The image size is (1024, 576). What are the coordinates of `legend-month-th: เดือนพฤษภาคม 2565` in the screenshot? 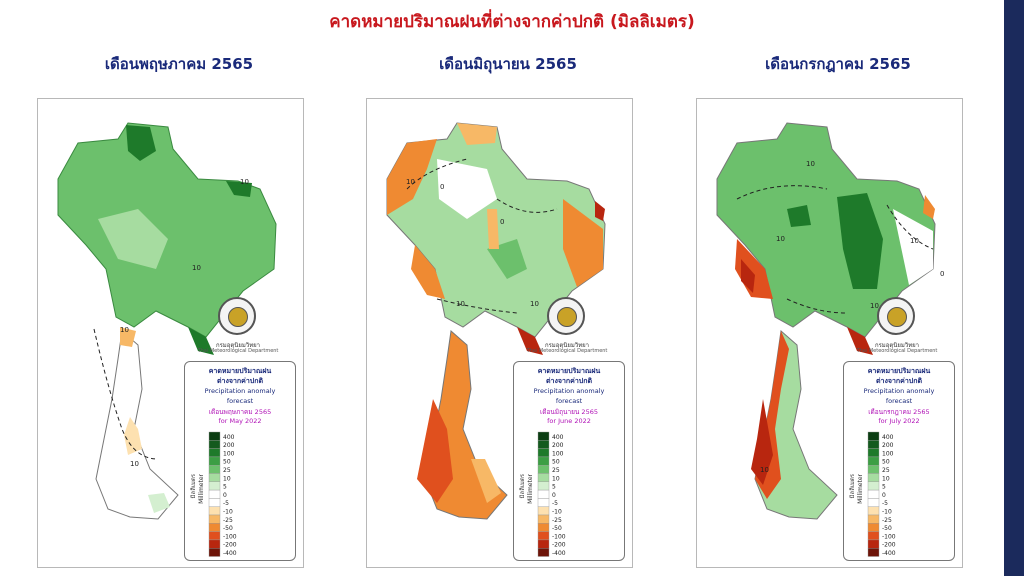 It's located at (240, 412).